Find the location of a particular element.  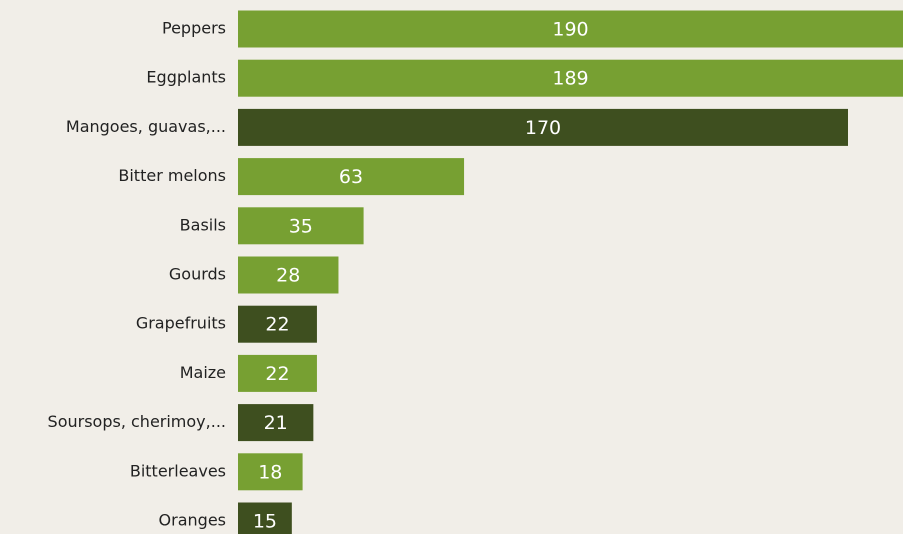

value-label: 21 is located at coordinates (276, 423).